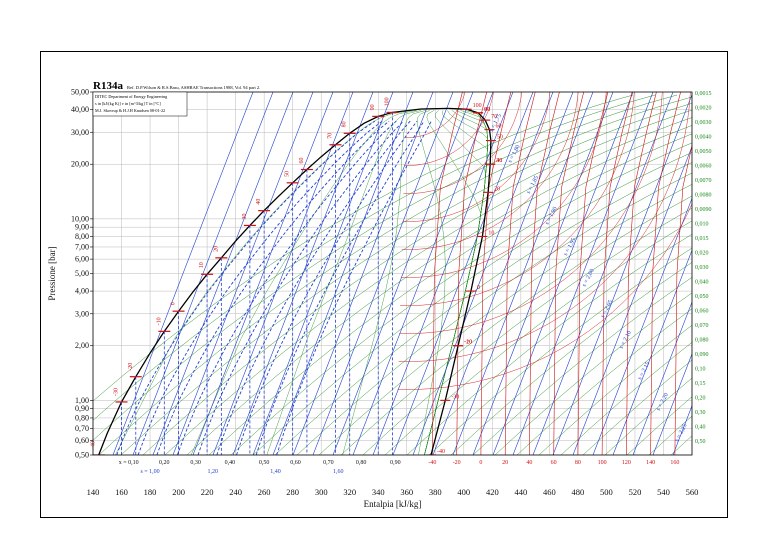 Image resolution: width=768 pixels, height=543 pixels. What do you see at coordinates (626, 463) in the screenshot?
I see `superheat-temp-label: 120` at bounding box center [626, 463].